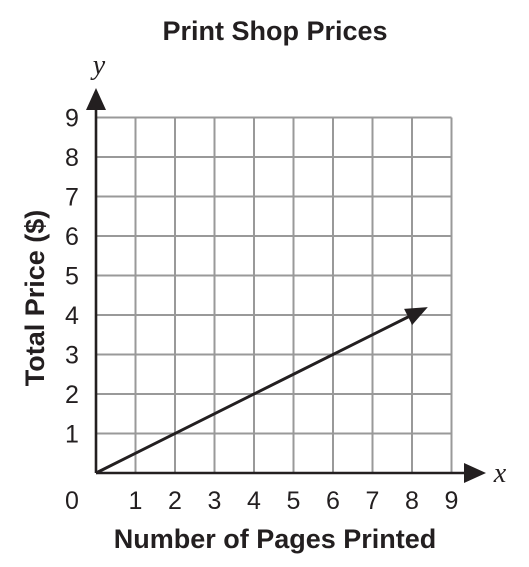  What do you see at coordinates (416, 316) in the screenshot?
I see `series-arrowhead` at bounding box center [416, 316].